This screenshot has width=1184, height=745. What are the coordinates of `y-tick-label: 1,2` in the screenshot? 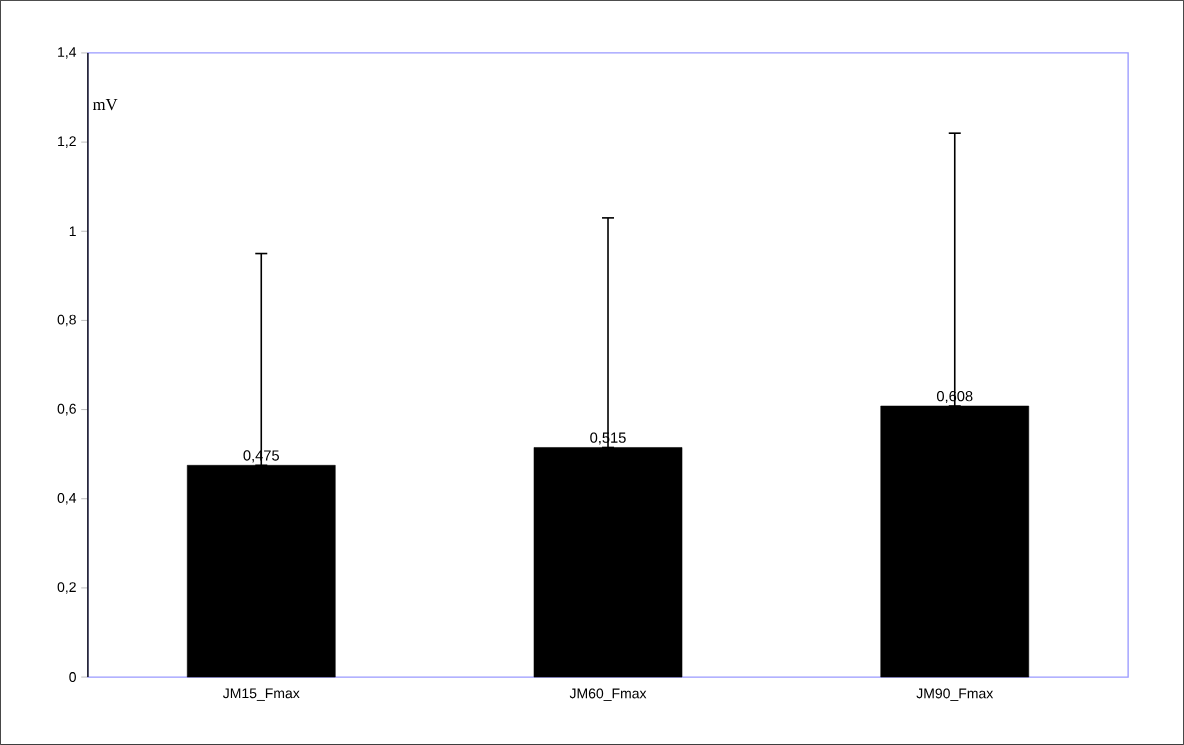 It's located at (67, 142).